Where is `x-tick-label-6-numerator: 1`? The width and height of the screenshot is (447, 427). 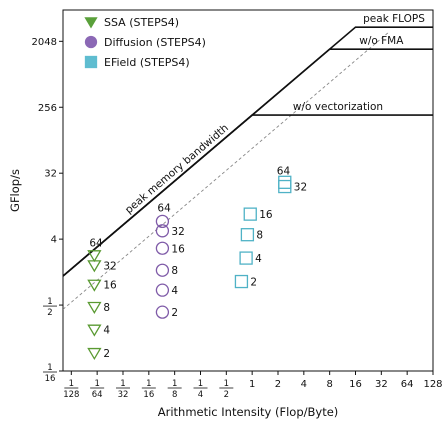
x-tick-label-6-numerator: 1 is located at coordinates (226, 384).